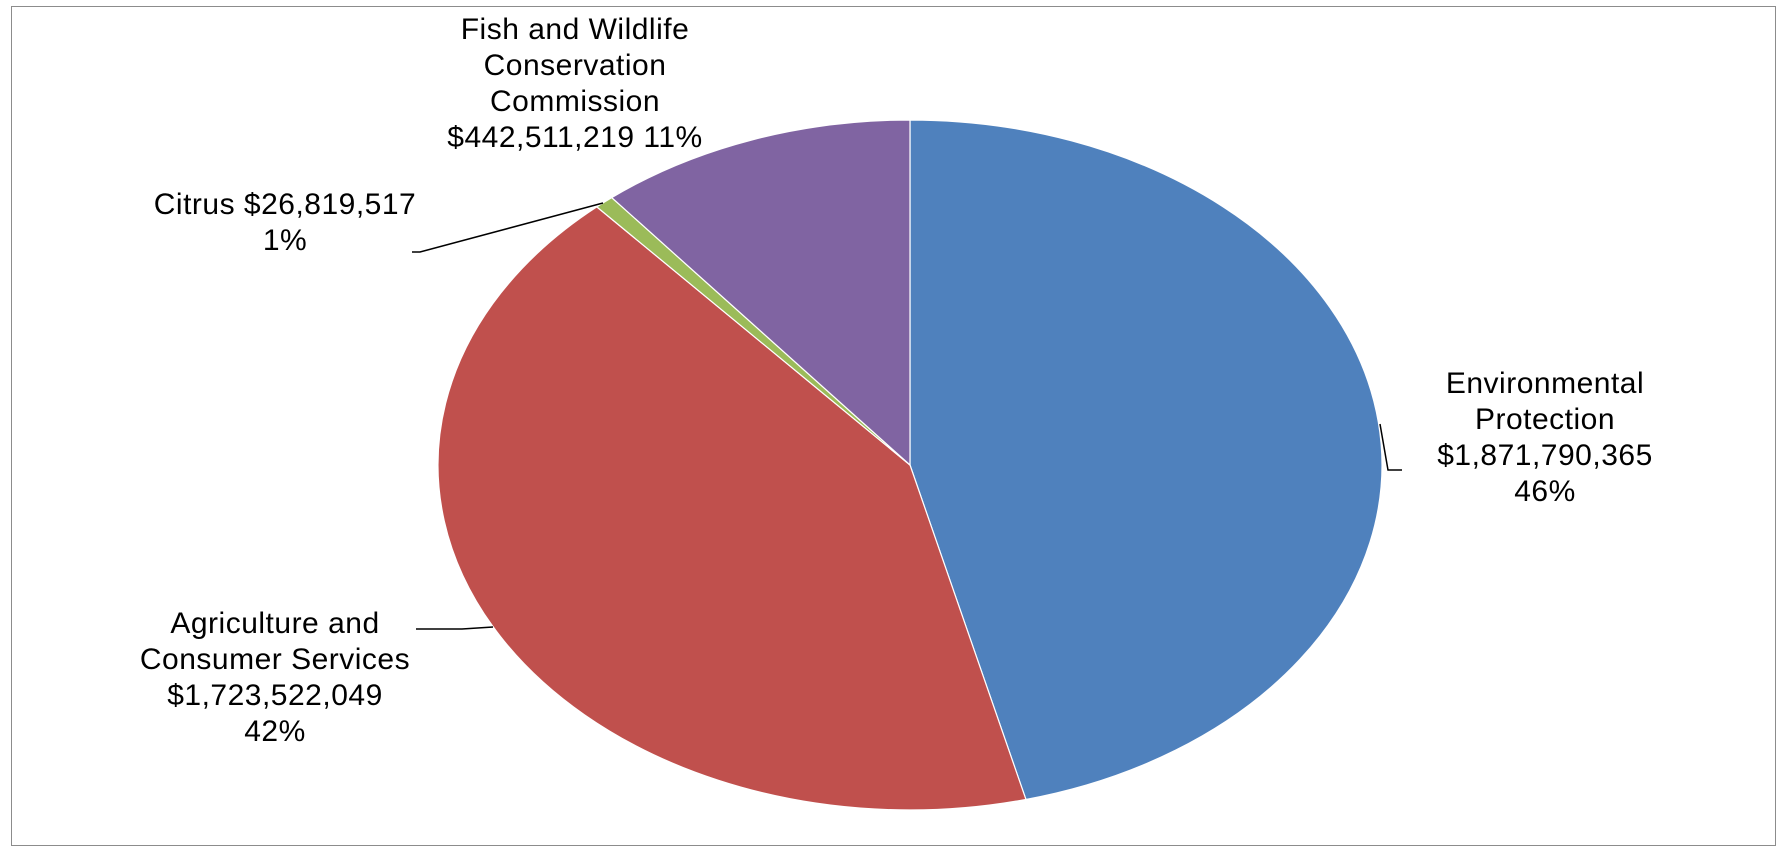 Image resolution: width=1781 pixels, height=846 pixels. What do you see at coordinates (508, 227) in the screenshot?
I see `leader-line-citrus` at bounding box center [508, 227].